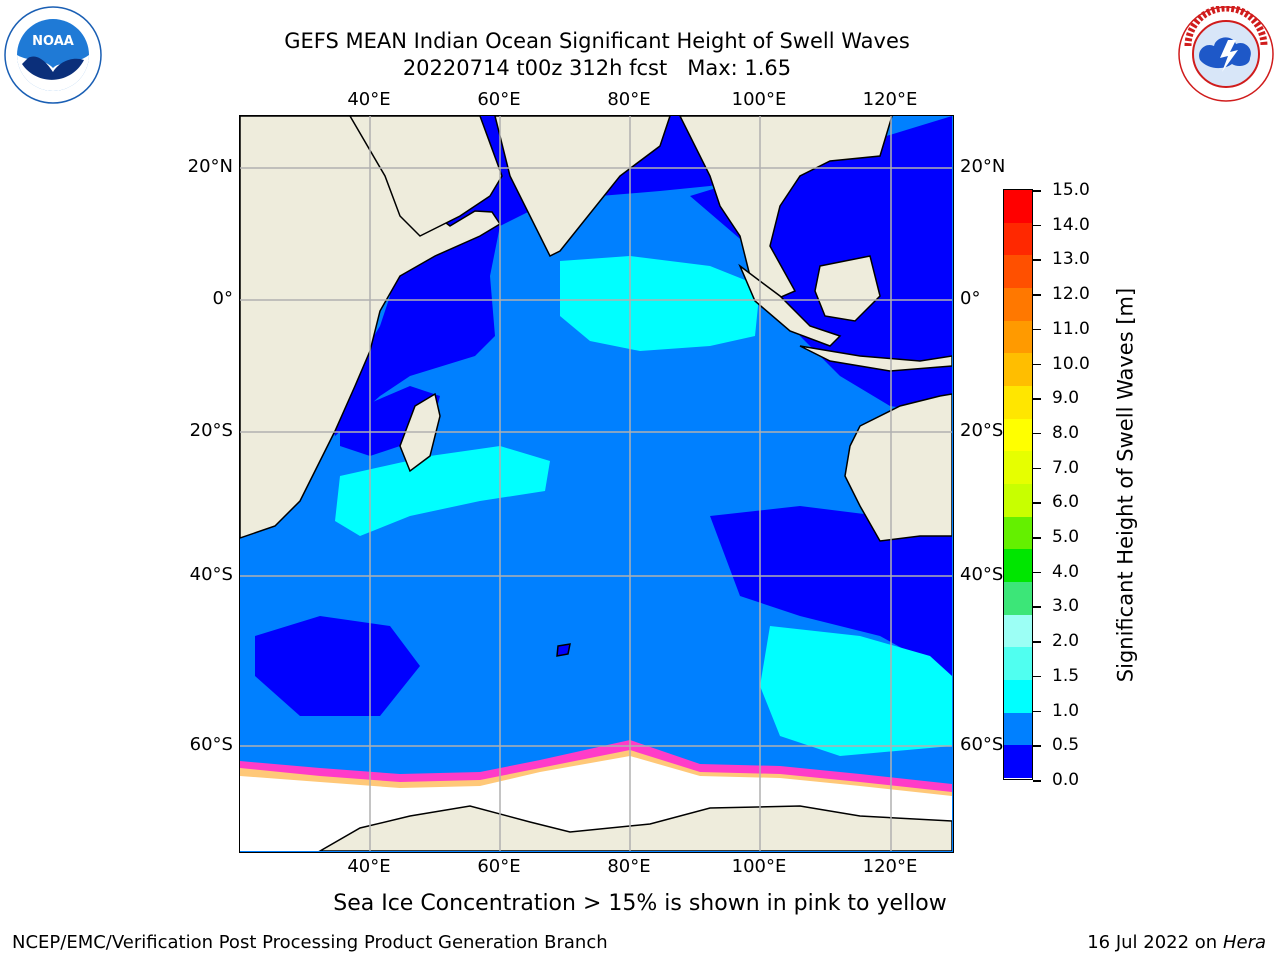  What do you see at coordinates (629, 99) in the screenshot?
I see `lon-label-top-80e: 80°E` at bounding box center [629, 99].